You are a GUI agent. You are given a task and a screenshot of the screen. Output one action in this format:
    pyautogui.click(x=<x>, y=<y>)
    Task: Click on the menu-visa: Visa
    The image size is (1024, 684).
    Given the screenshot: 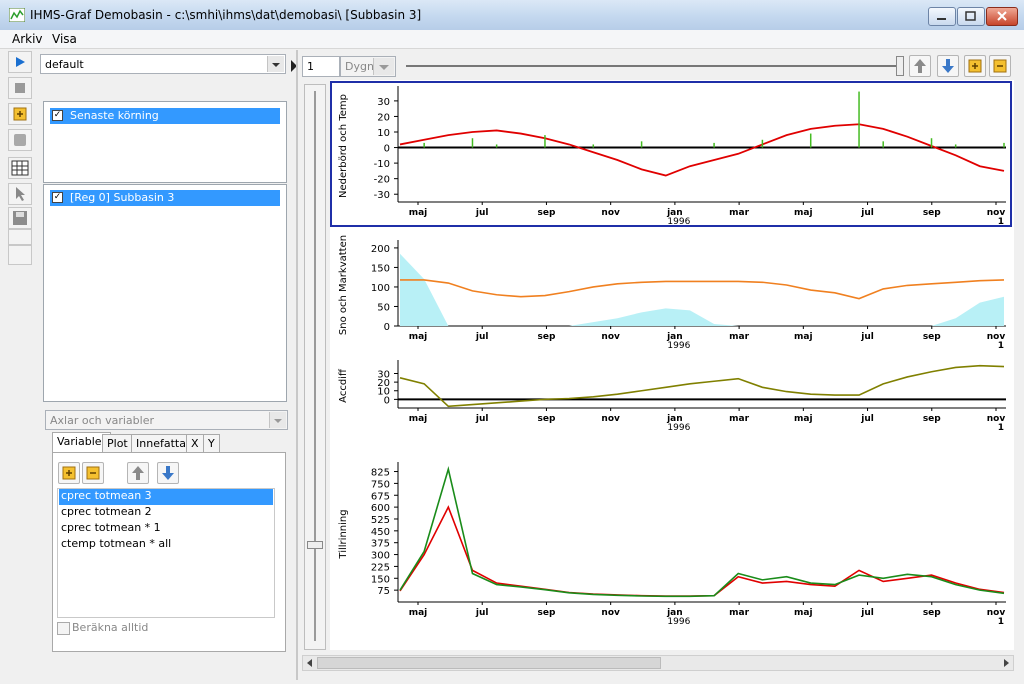 What is the action you would take?
    pyautogui.click(x=64, y=39)
    